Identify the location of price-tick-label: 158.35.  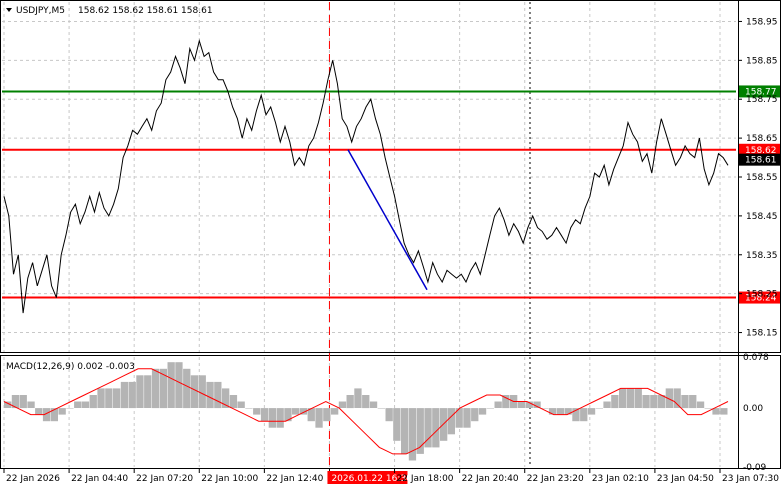
(762, 256).